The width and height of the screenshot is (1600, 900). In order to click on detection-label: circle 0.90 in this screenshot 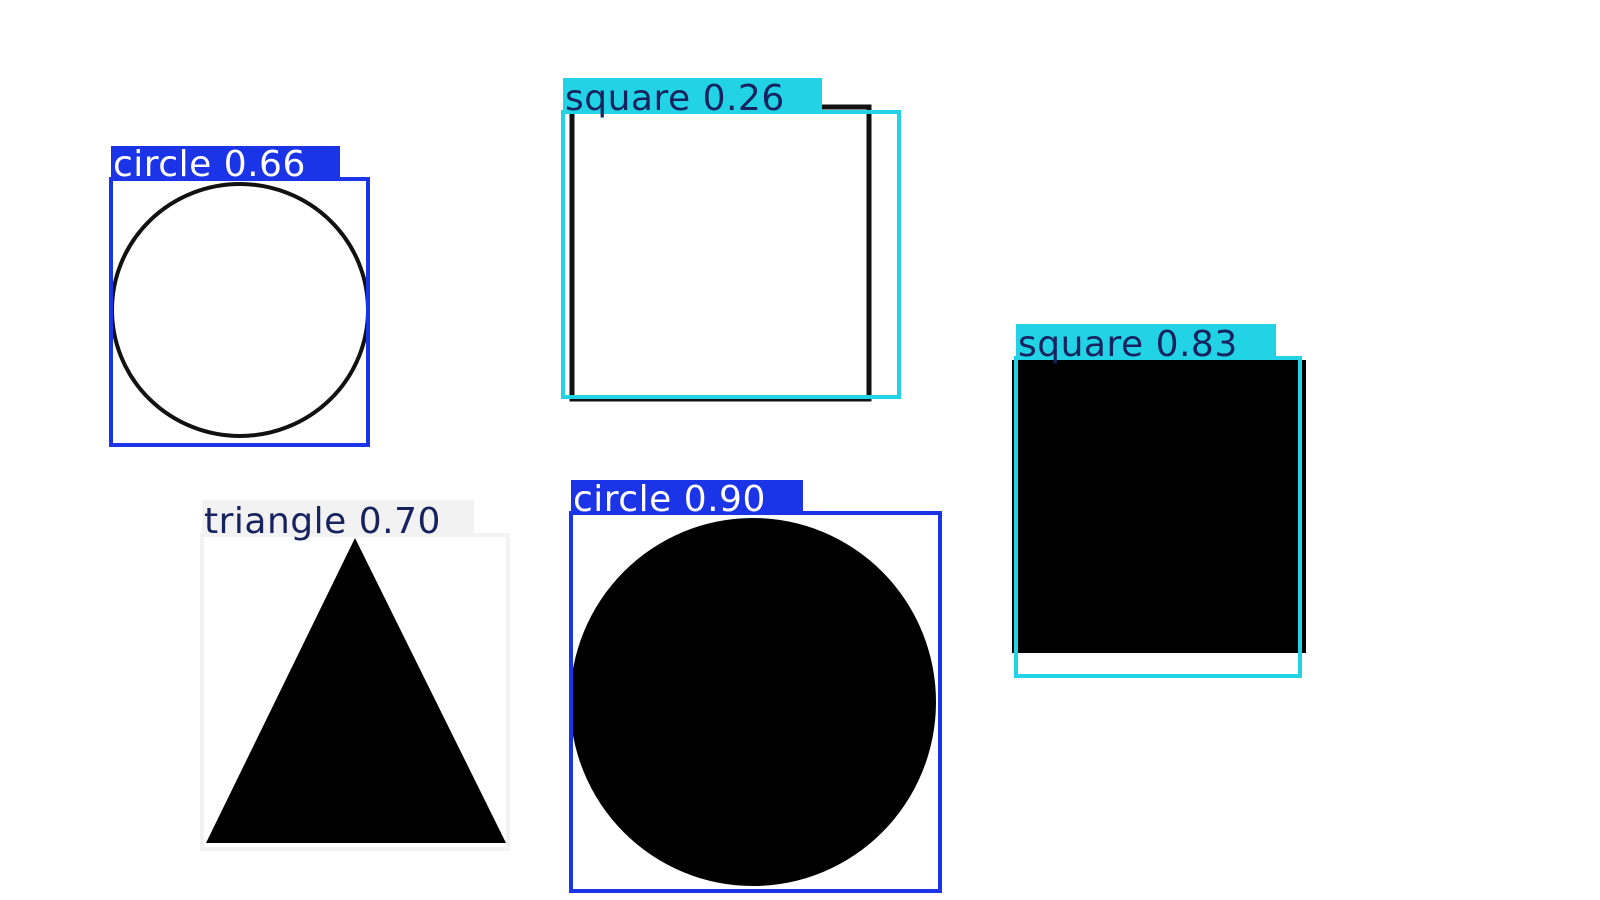, I will do `click(669, 499)`.